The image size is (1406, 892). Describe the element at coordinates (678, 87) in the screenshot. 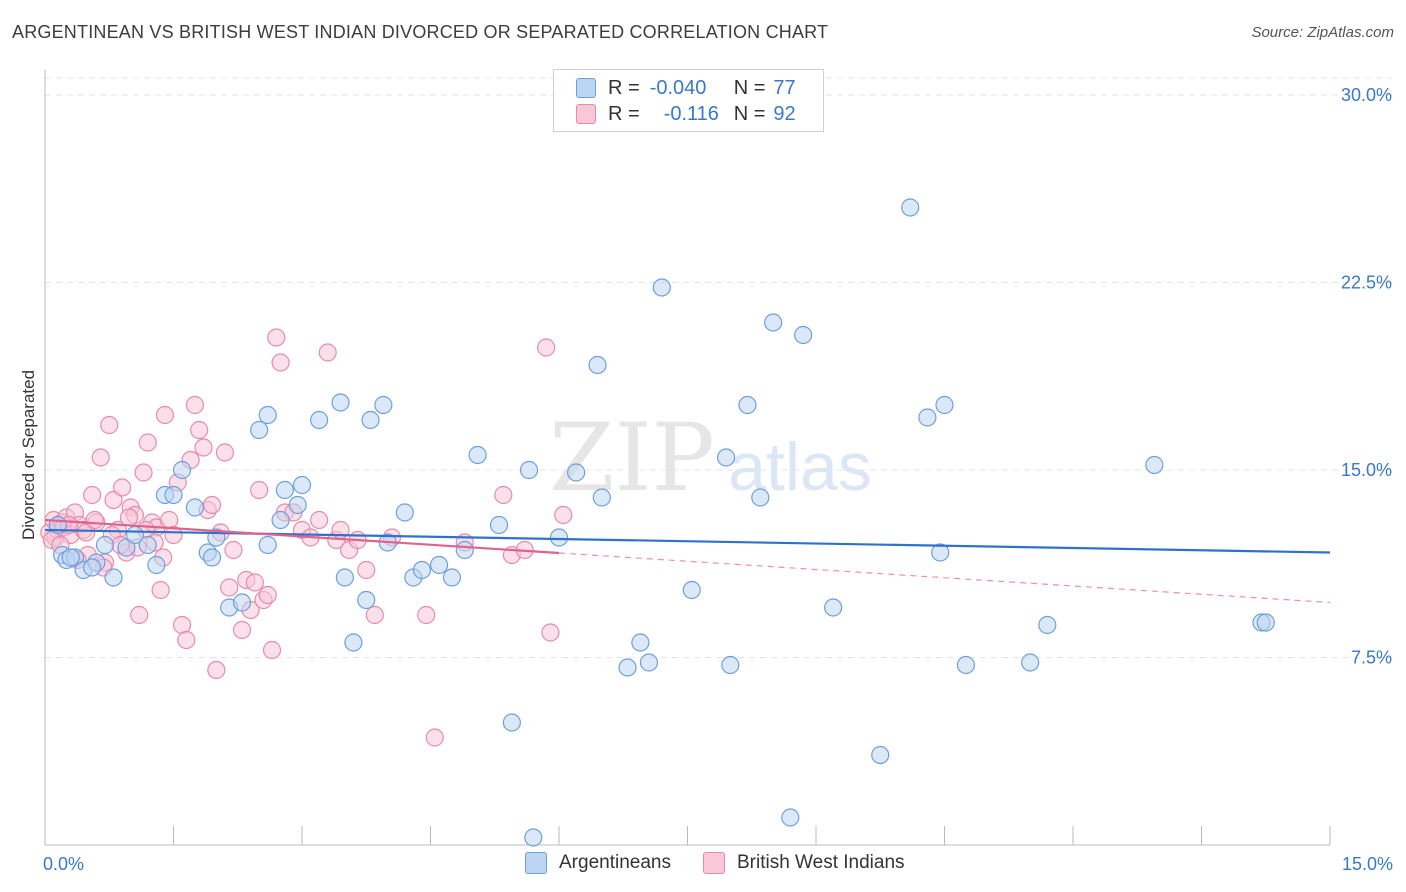

I see `legend-r-value: -0.040` at that location.